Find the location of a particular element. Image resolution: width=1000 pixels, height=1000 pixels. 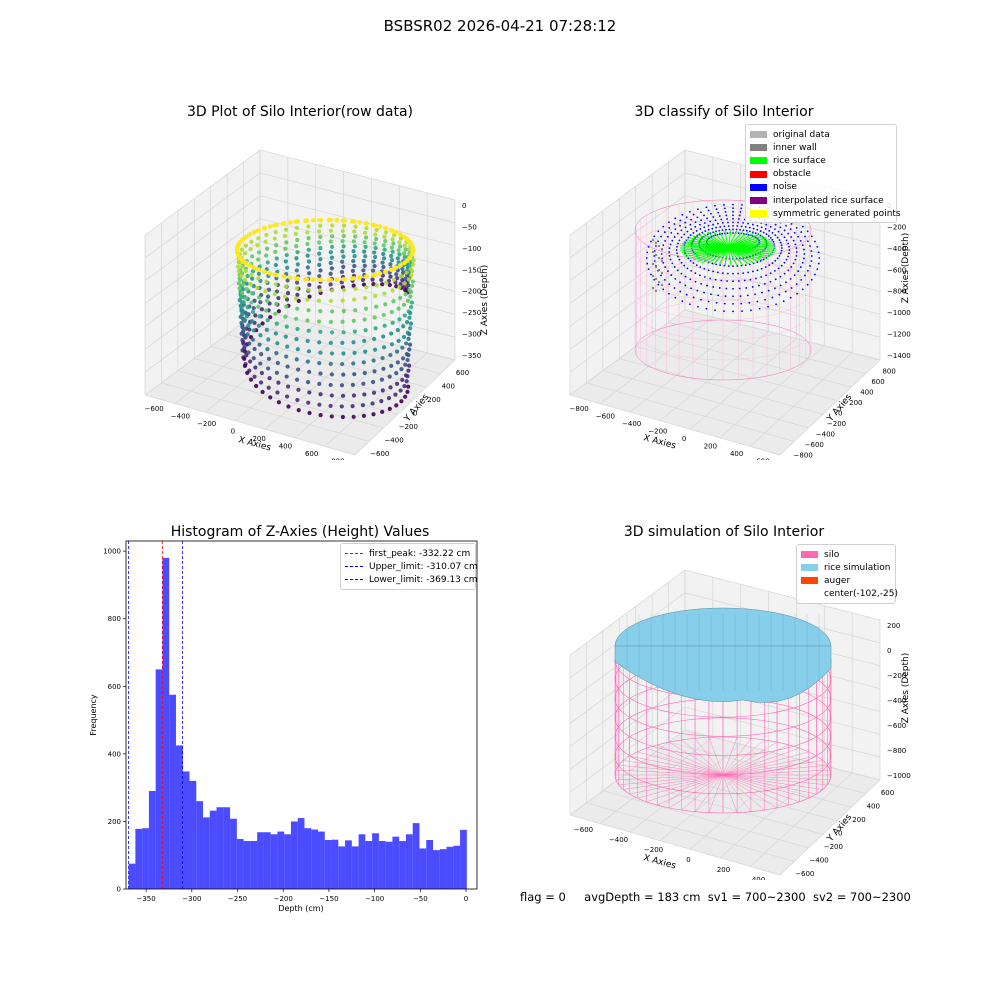

y-tick-label: −200 is located at coordinates (833, 847).